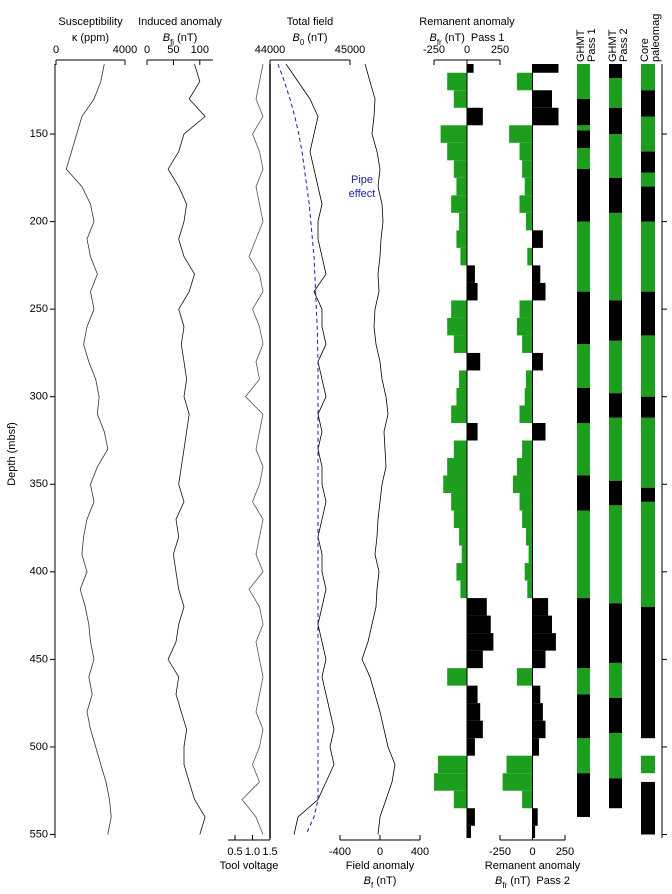 The height and width of the screenshot is (894, 672). I want to click on x-tick-label: 0.5, so click(234, 852).